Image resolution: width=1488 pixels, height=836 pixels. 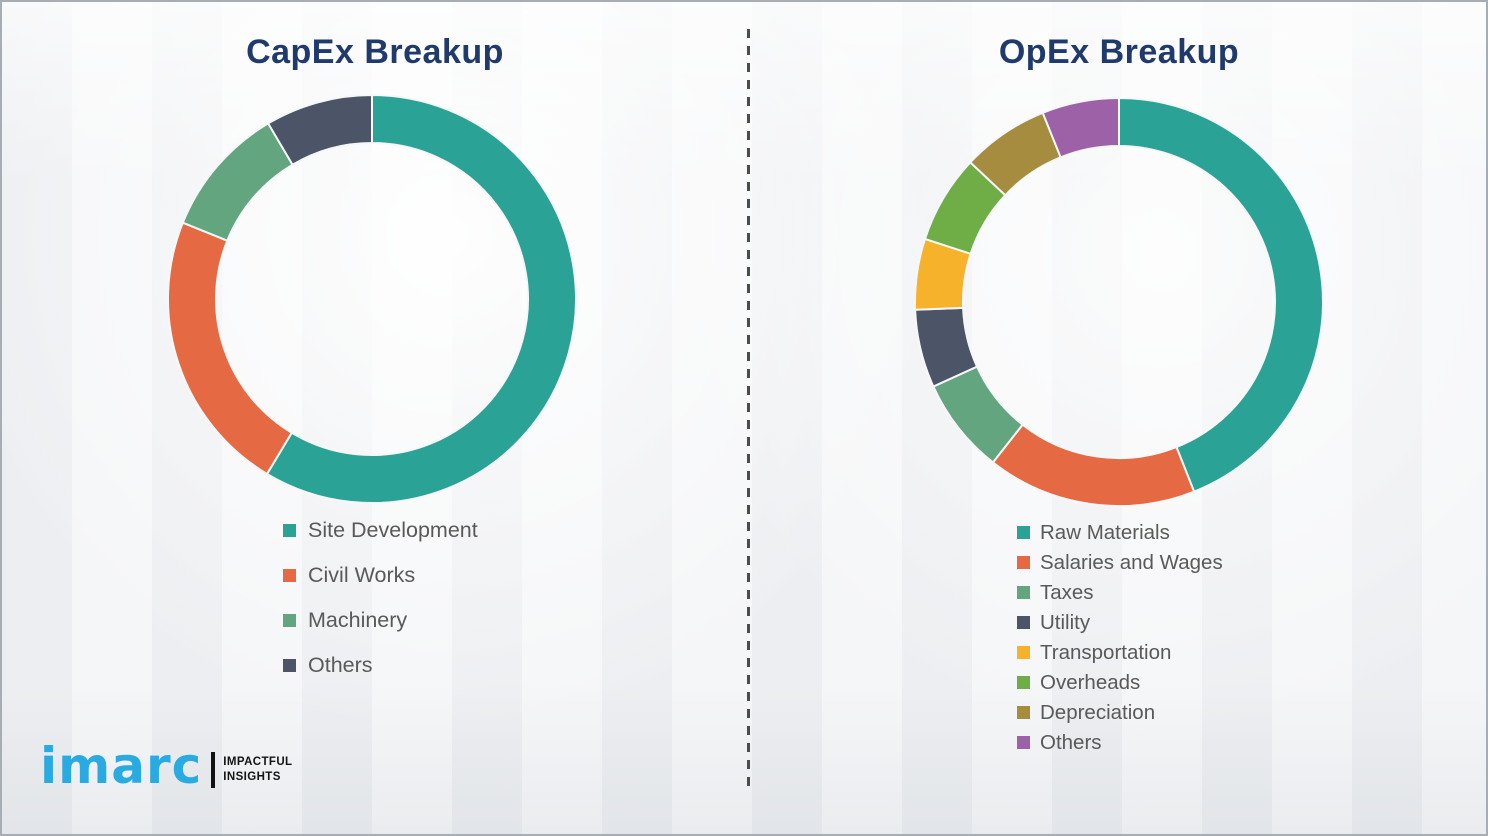 I want to click on opex-segment-salaries-and-wages, so click(x=1093, y=465).